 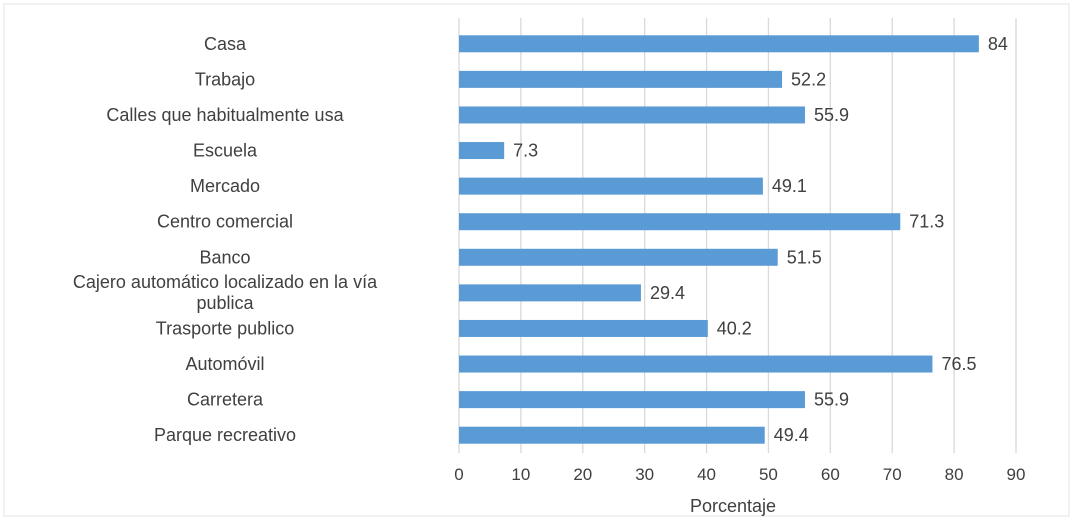 I want to click on data-label: 29.4, so click(x=667, y=293).